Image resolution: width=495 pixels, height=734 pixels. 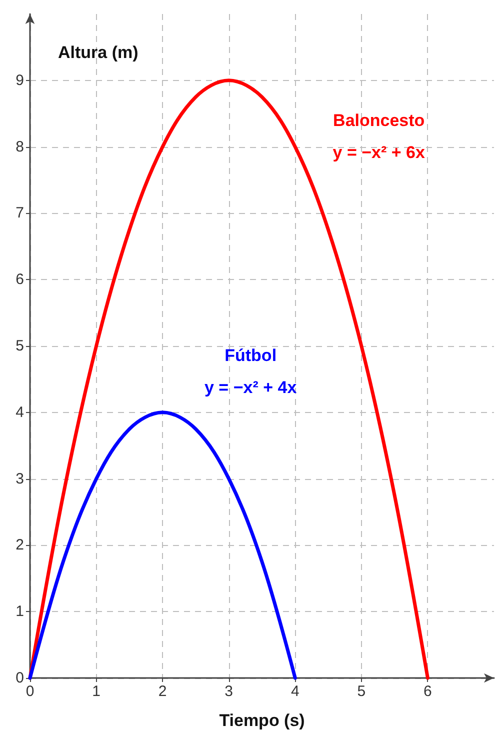 What do you see at coordinates (20, 346) in the screenshot?
I see `y-tick-label: 5` at bounding box center [20, 346].